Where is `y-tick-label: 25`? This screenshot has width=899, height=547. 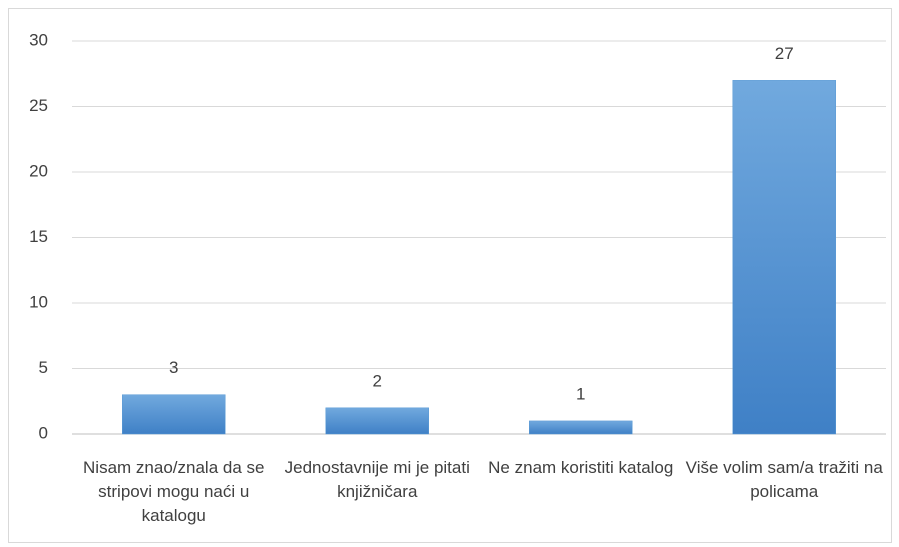 y-tick-label: 25 is located at coordinates (38, 105).